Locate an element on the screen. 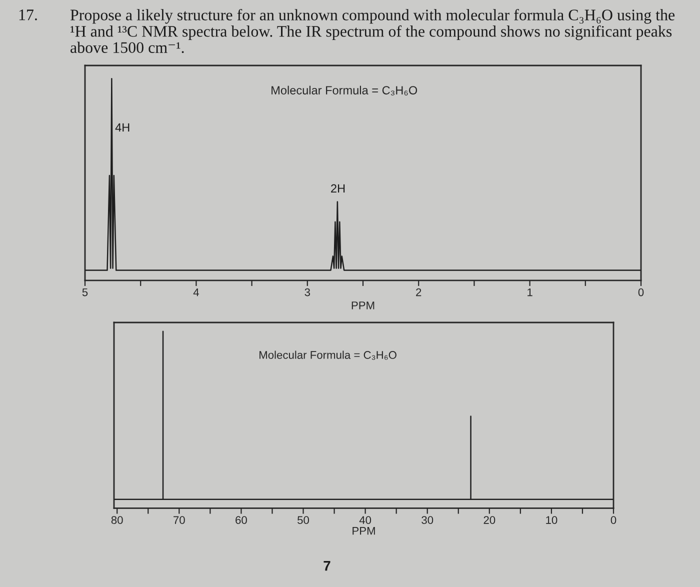  x-tick-label: 20 is located at coordinates (490, 520).